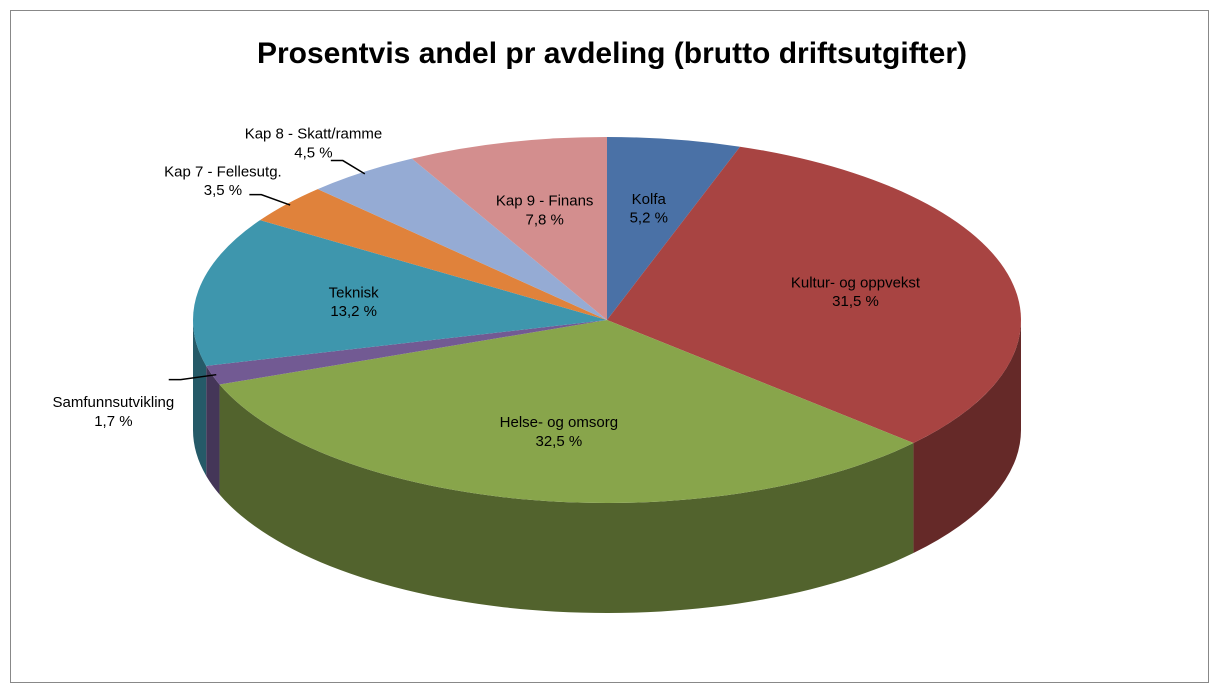 The image size is (1209, 683). What do you see at coordinates (649, 218) in the screenshot?
I see `value-label: 5,2 %` at bounding box center [649, 218].